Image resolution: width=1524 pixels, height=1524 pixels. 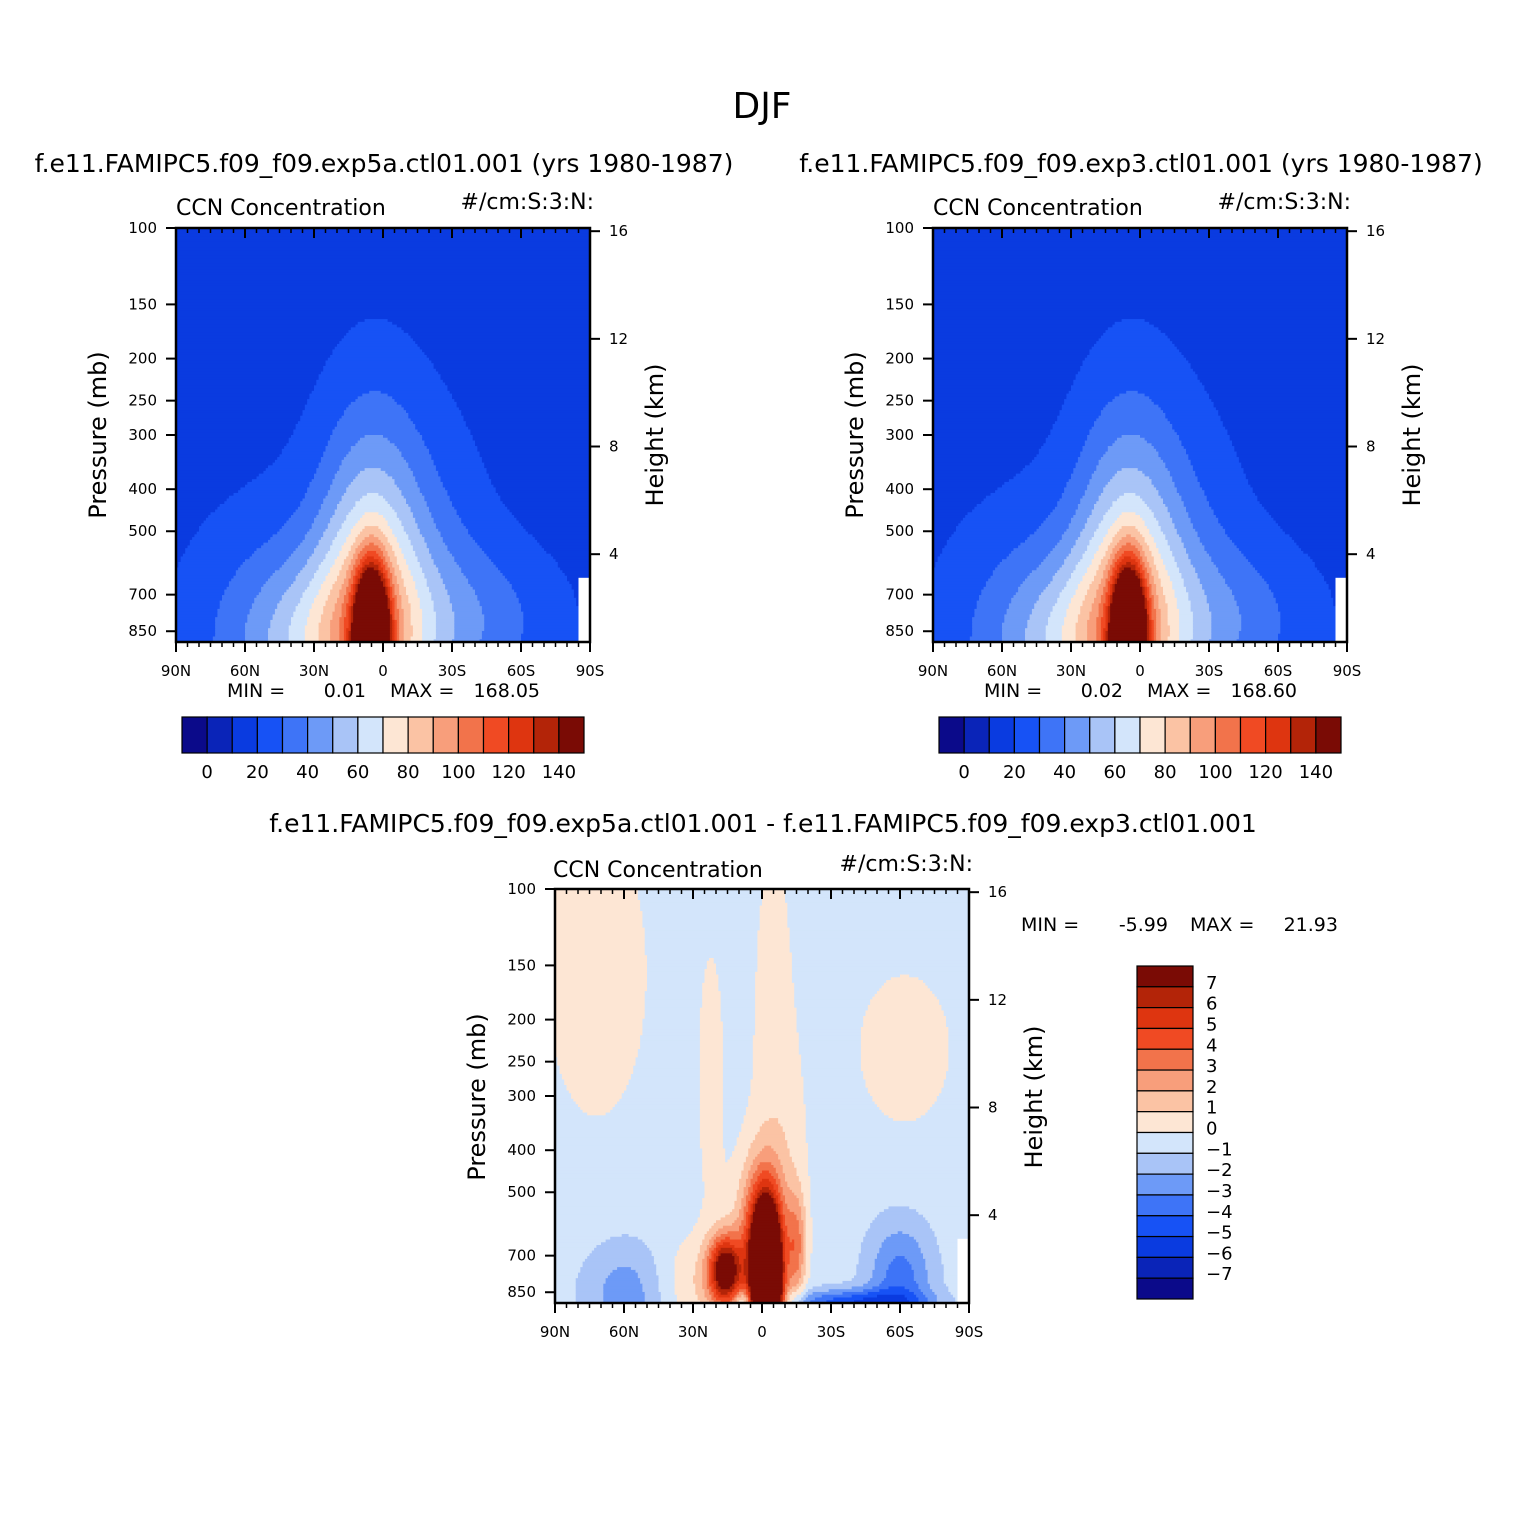 What do you see at coordinates (244, 735) in the screenshot?
I see `colorbar-swatch` at bounding box center [244, 735].